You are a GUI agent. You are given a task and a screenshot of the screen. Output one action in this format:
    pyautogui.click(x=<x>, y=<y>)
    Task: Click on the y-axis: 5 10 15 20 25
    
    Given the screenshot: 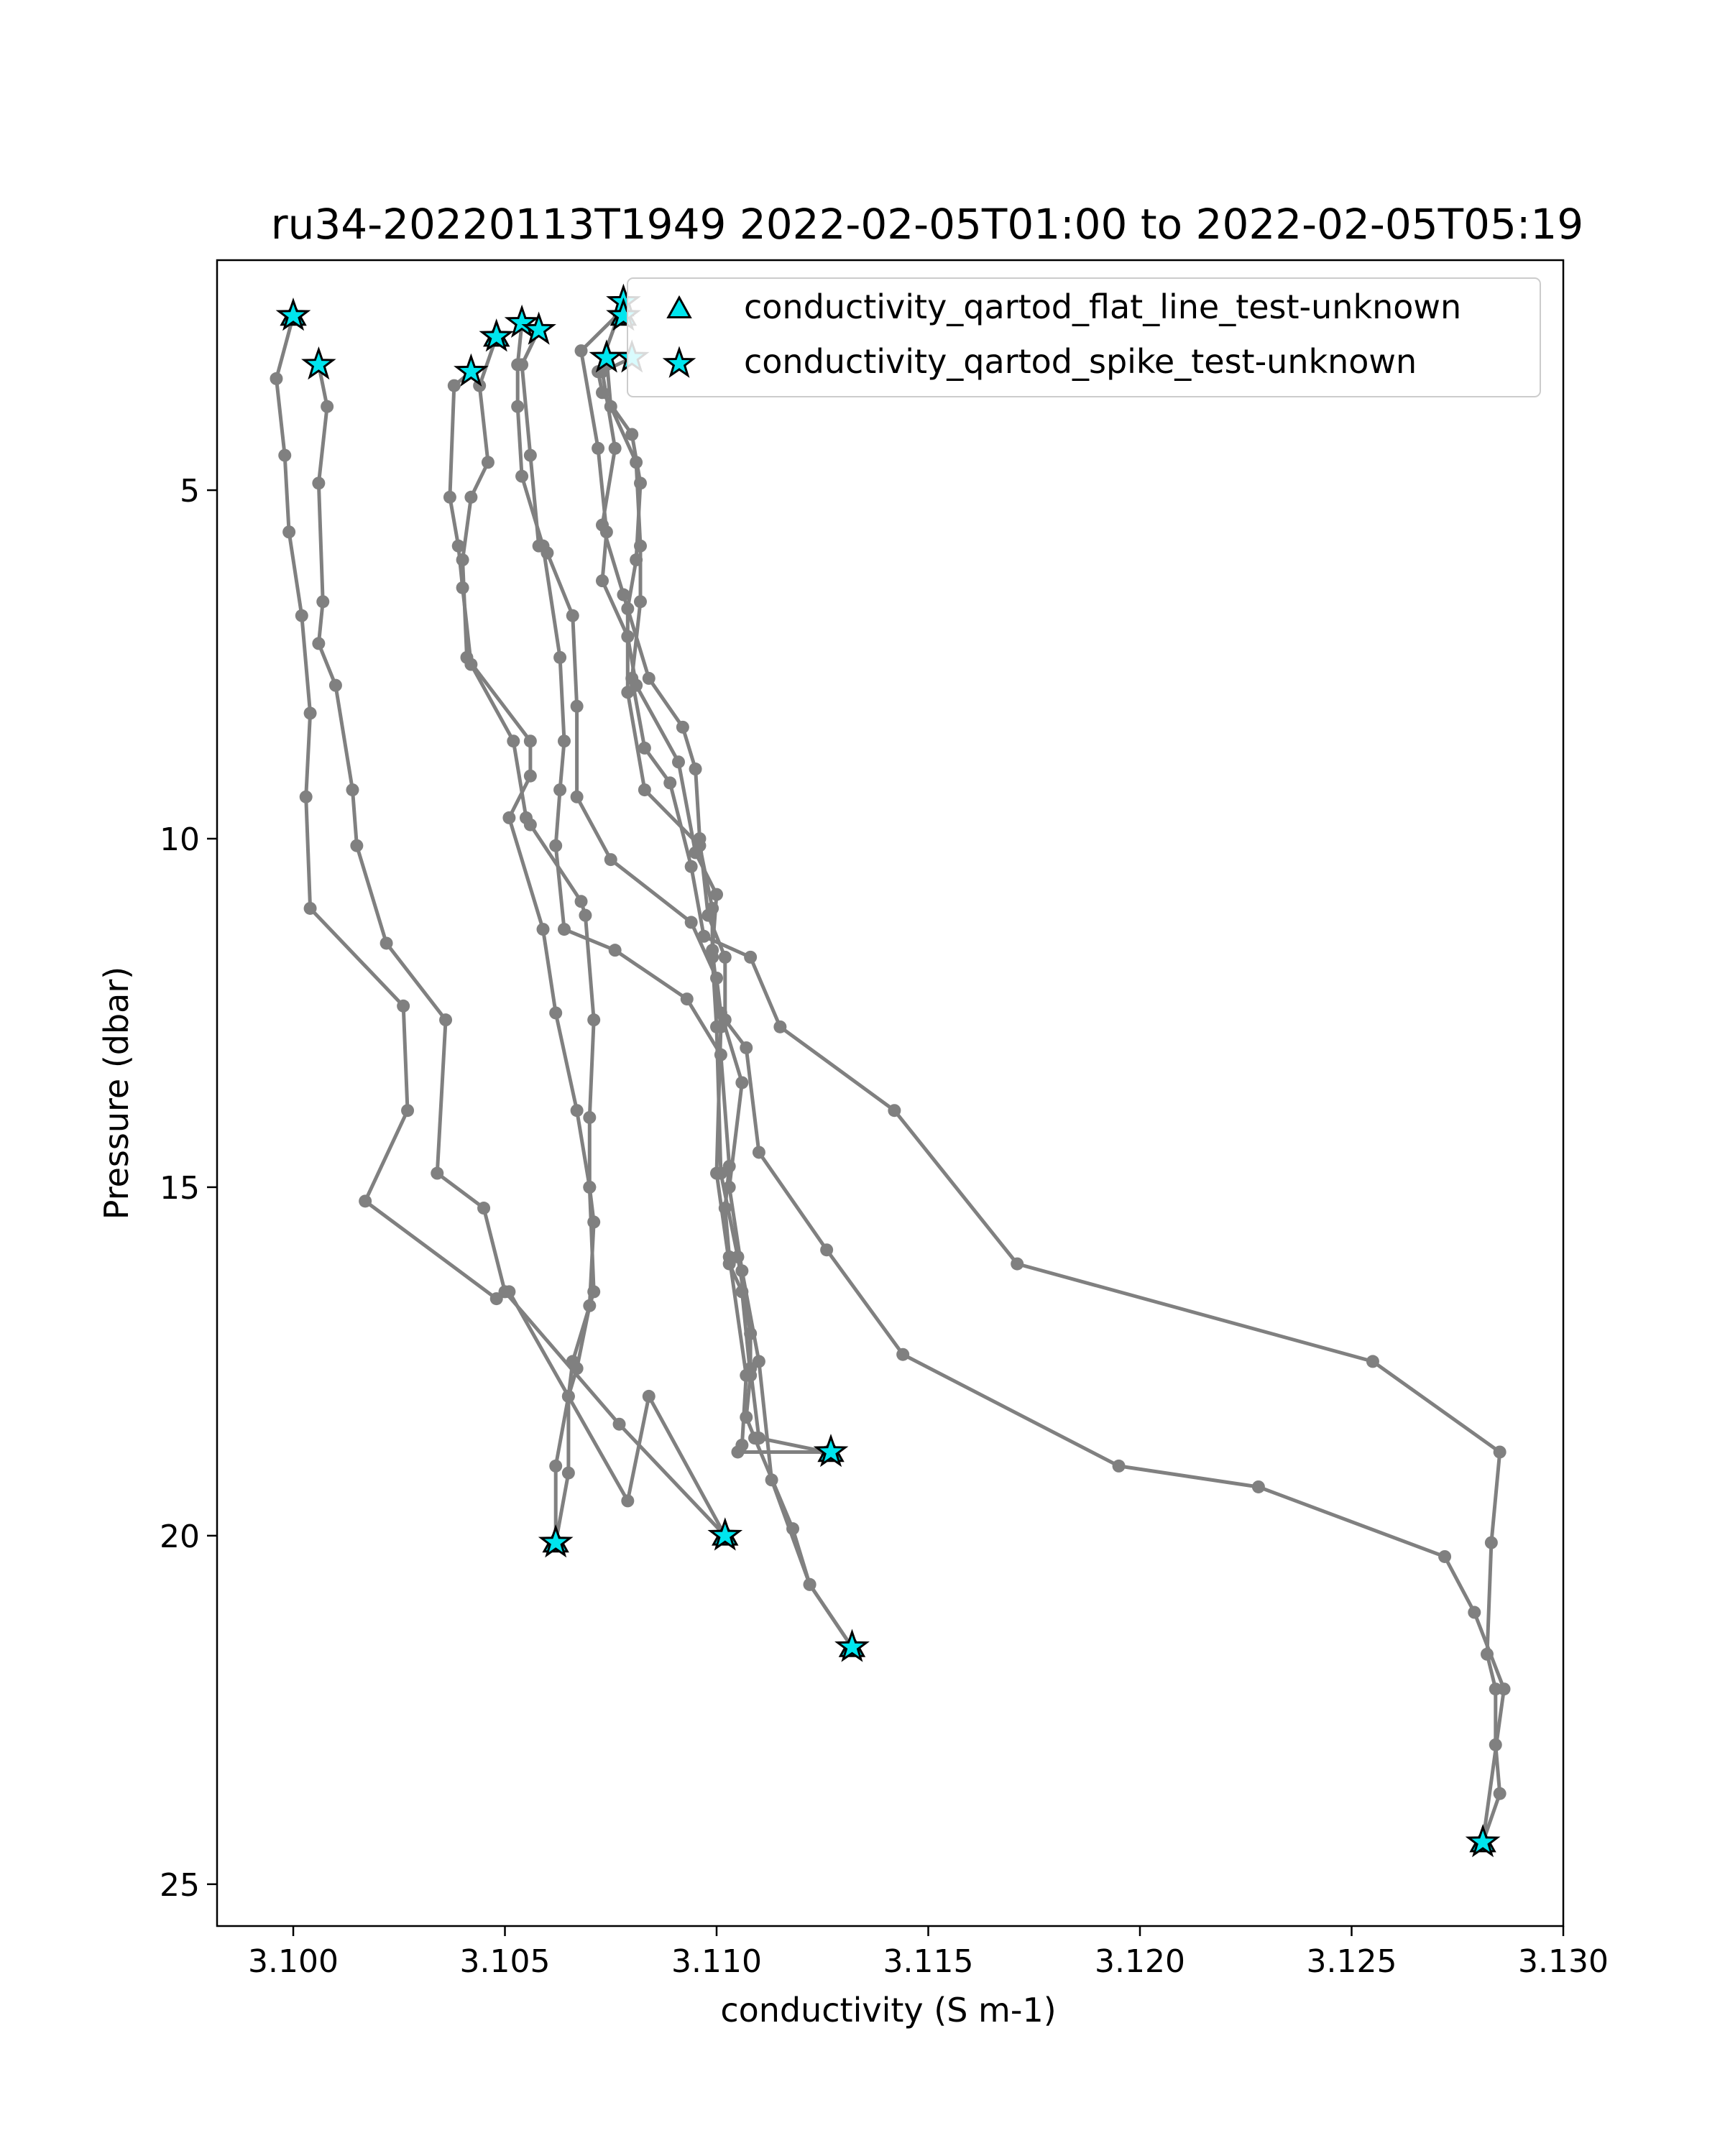 What is the action you would take?
    pyautogui.click(x=188, y=1188)
    